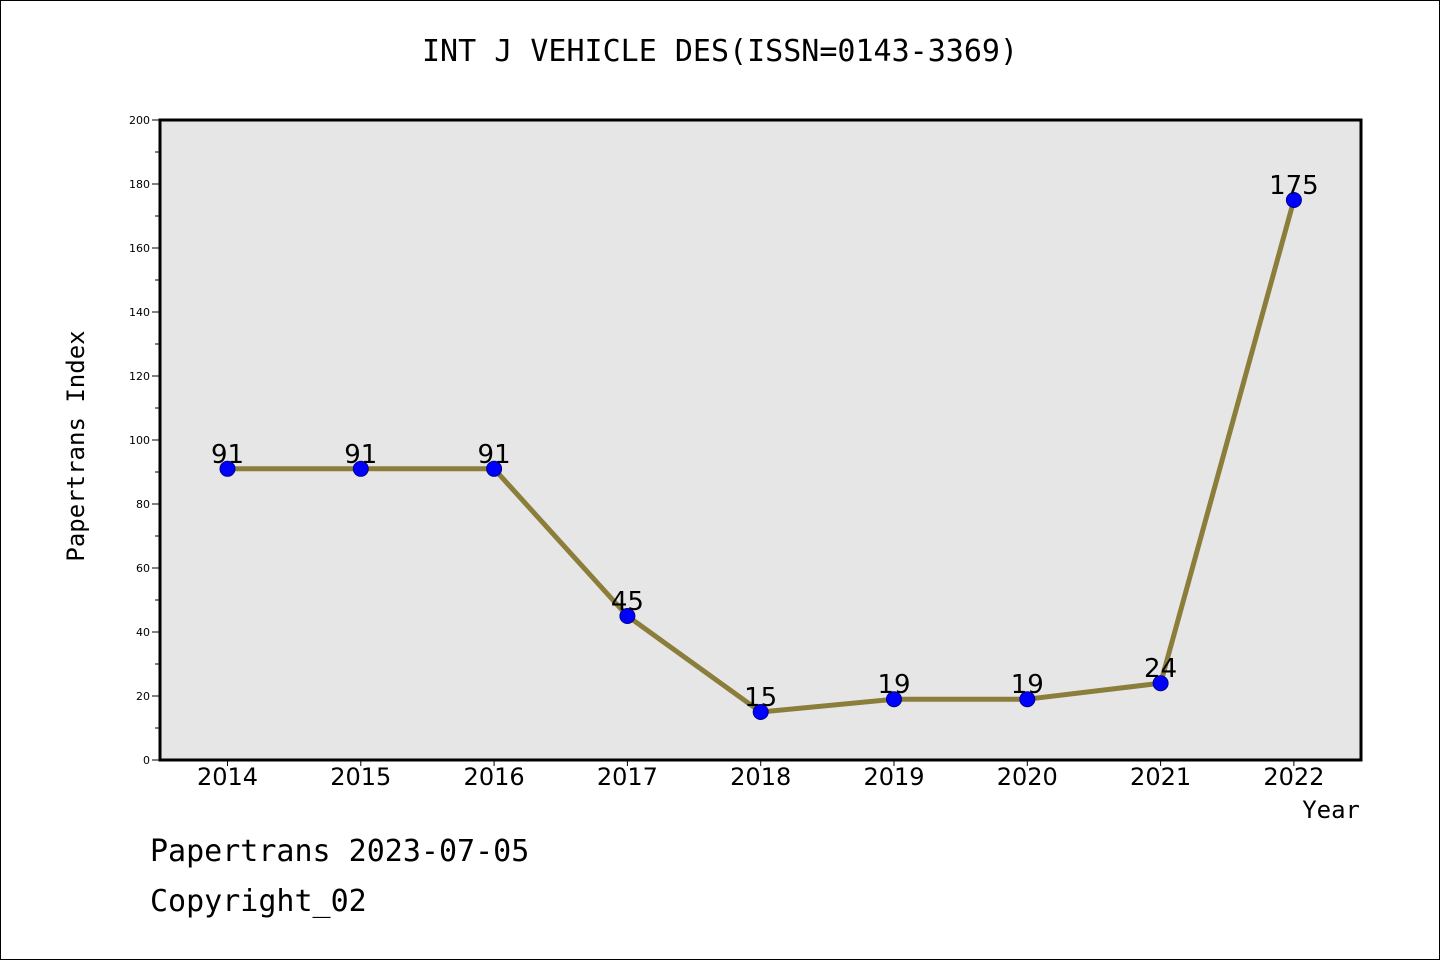 This screenshot has height=960, width=1440. Describe the element at coordinates (720, 51) in the screenshot. I see `chart-title: INT J VEHICLE DES(ISSN=0143-3369)` at that location.